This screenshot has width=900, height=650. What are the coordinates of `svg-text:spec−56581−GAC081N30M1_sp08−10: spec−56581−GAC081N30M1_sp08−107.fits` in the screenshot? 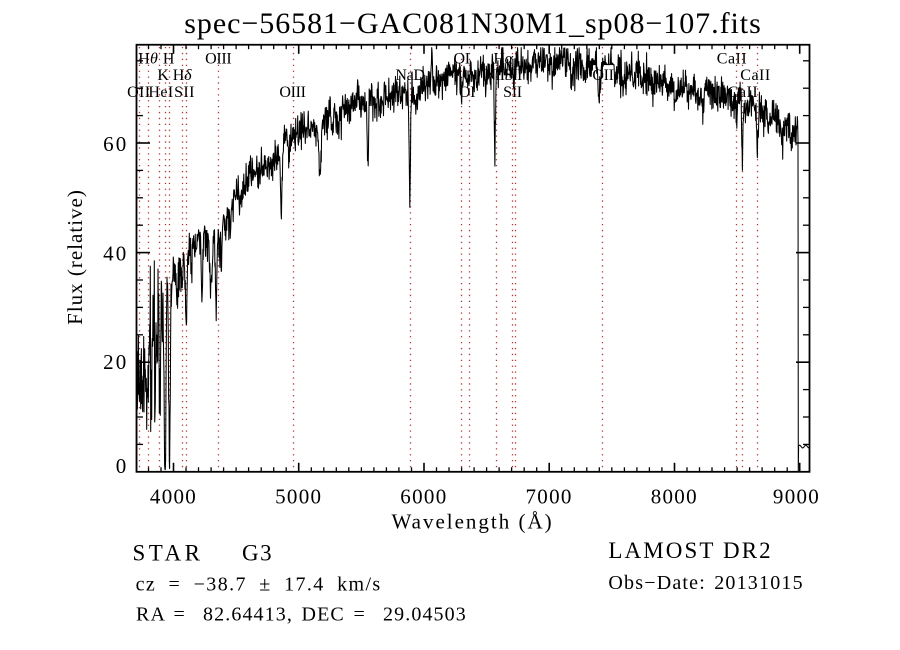 It's located at (472, 23).